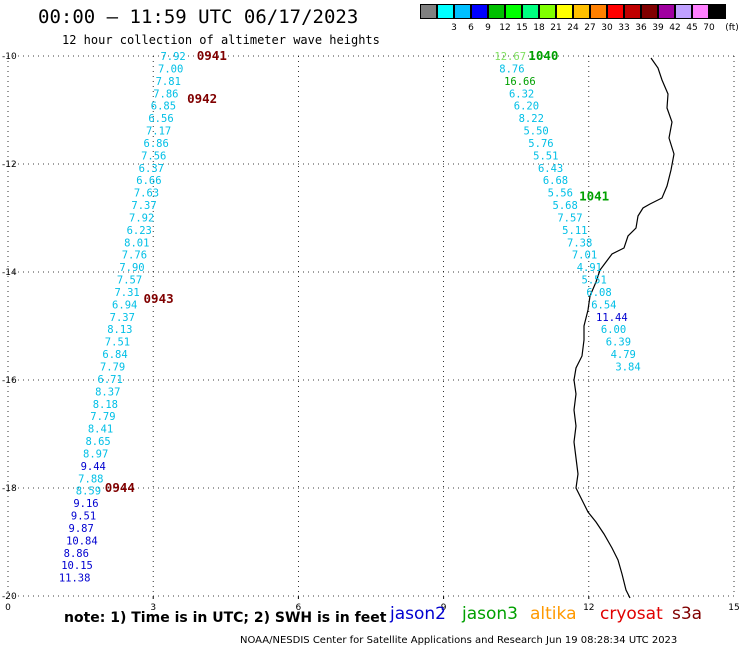  What do you see at coordinates (531, 119) in the screenshot?
I see `wave-height-label: 8.22` at bounding box center [531, 119].